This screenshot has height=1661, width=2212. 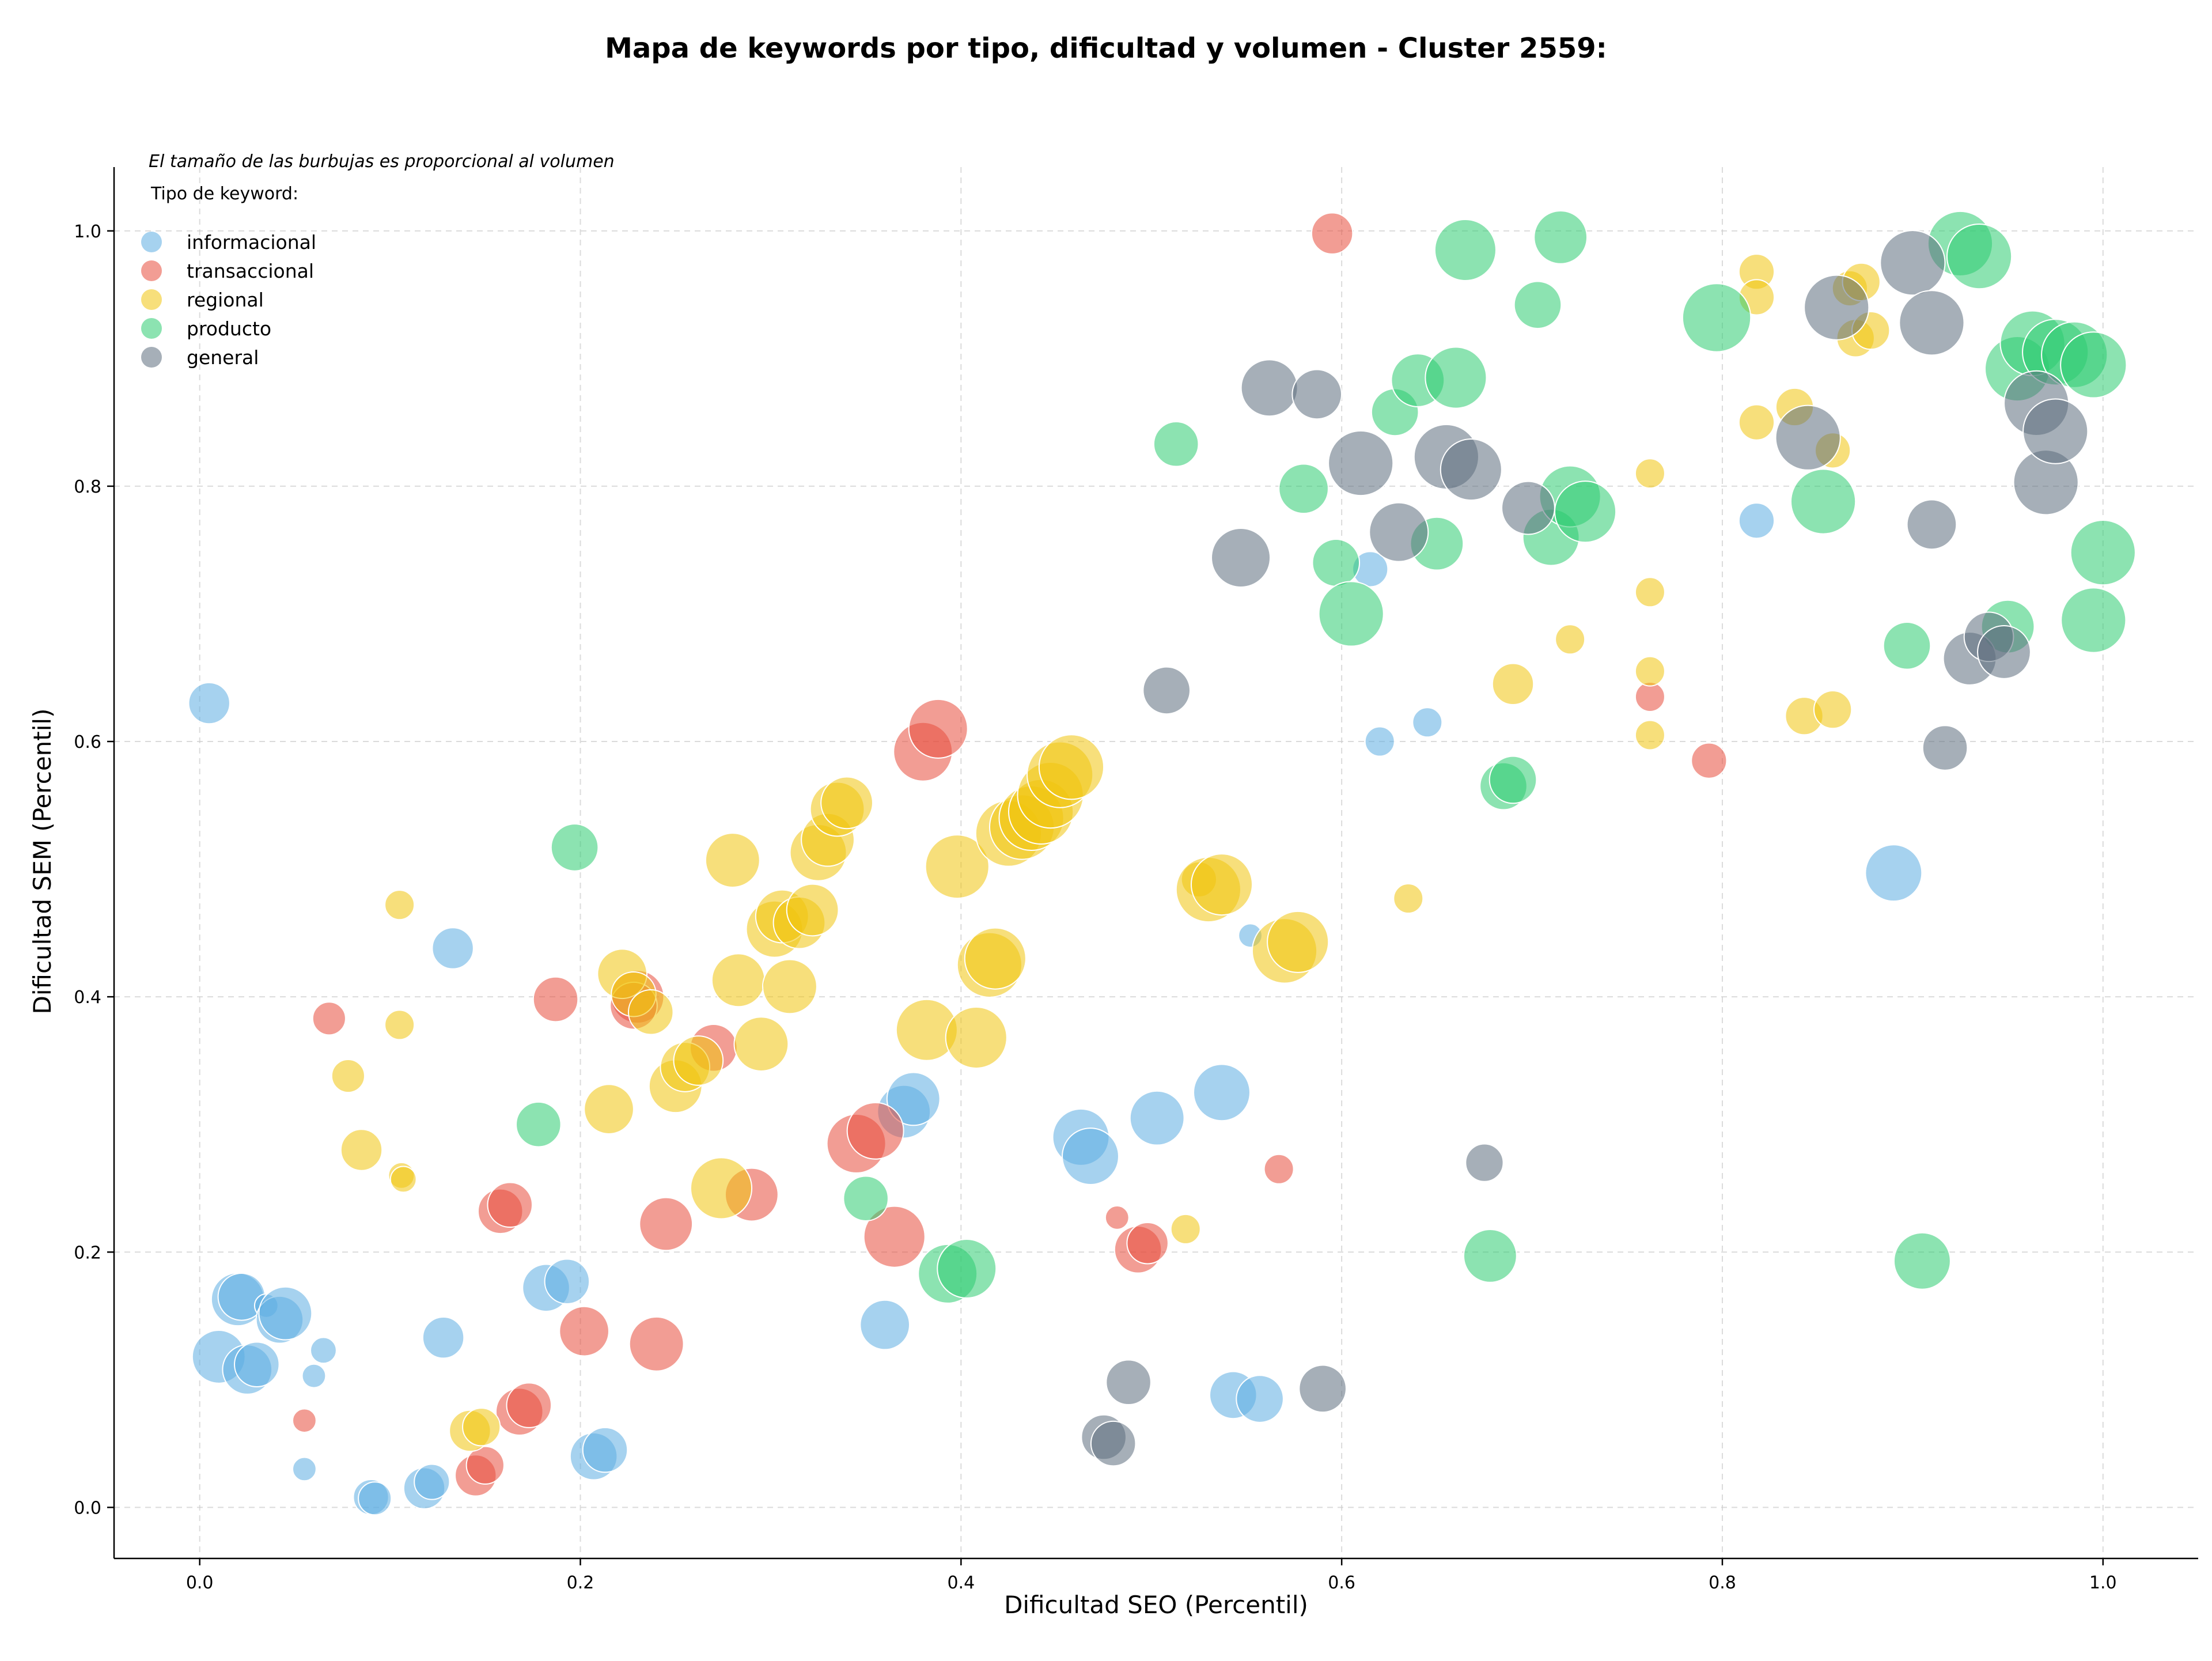 I want to click on y-tick-label: 0.0, so click(x=87, y=1508).